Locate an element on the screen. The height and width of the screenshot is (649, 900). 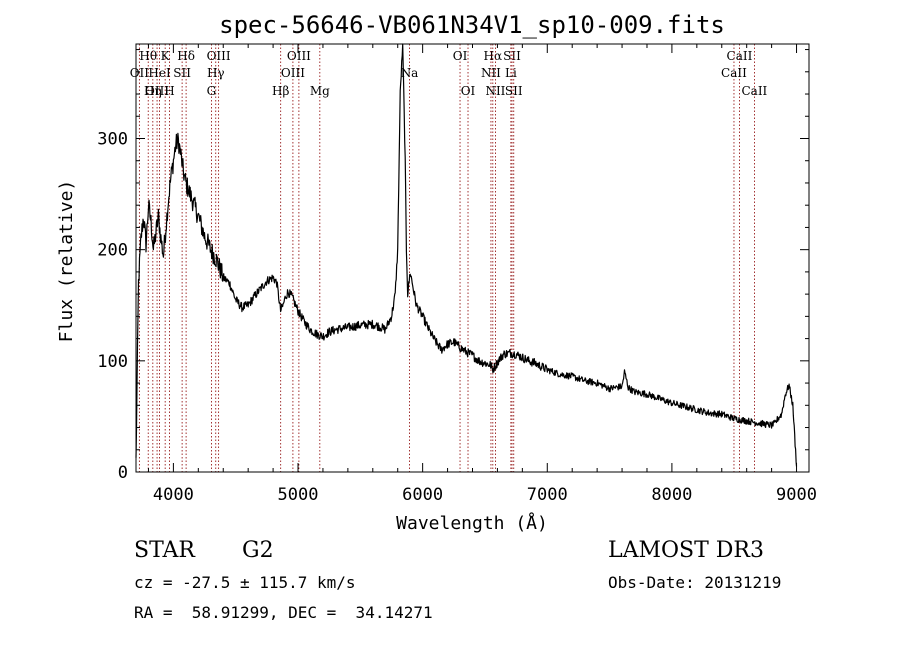
x-tick-label: 8000 is located at coordinates (671, 495).